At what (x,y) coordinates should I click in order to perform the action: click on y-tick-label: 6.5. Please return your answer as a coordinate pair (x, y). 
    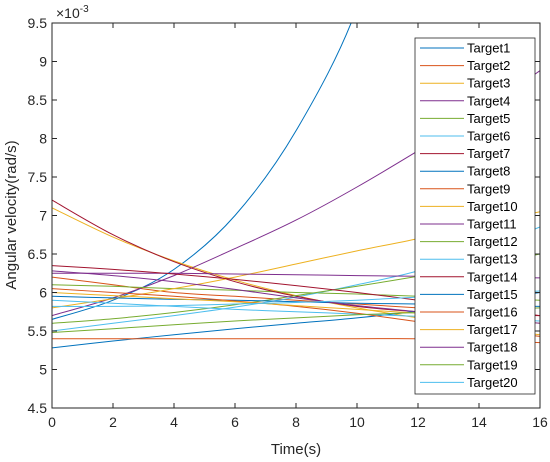
    Looking at the image, I should click on (38, 254).